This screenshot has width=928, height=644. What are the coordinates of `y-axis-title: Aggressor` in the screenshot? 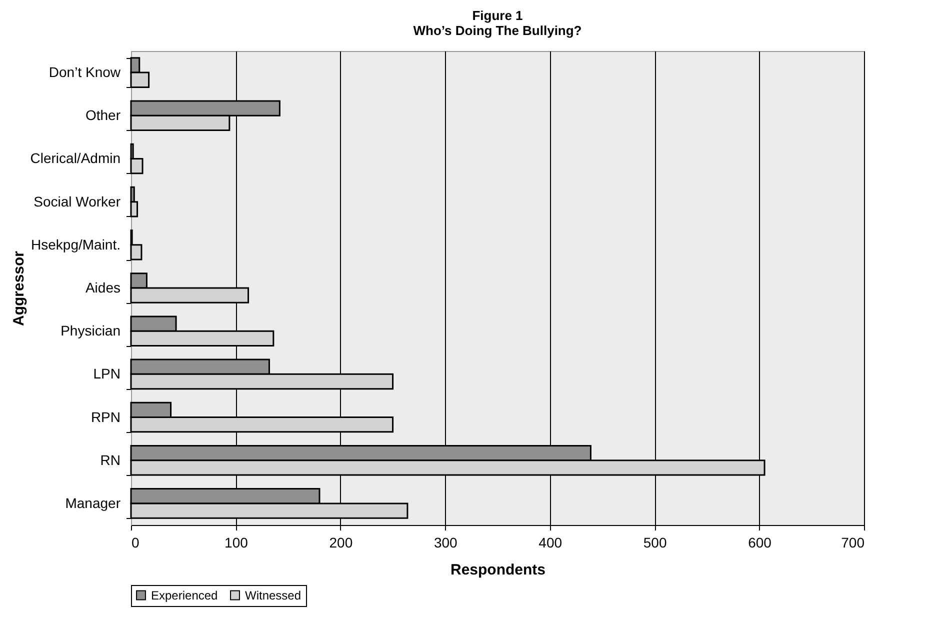 It's located at (19, 288).